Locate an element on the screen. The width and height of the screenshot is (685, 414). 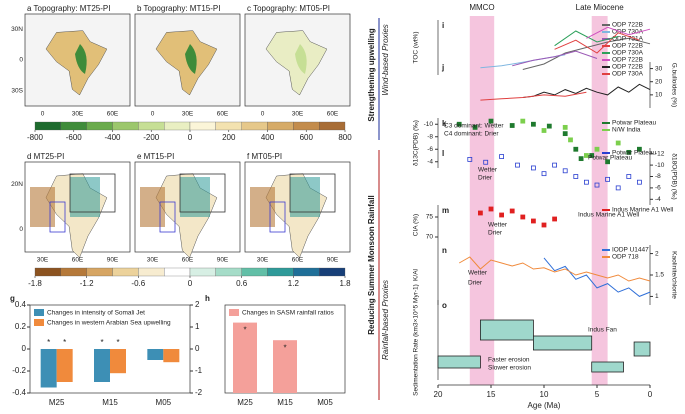
annotation: Wetter is located at coordinates (488, 170).